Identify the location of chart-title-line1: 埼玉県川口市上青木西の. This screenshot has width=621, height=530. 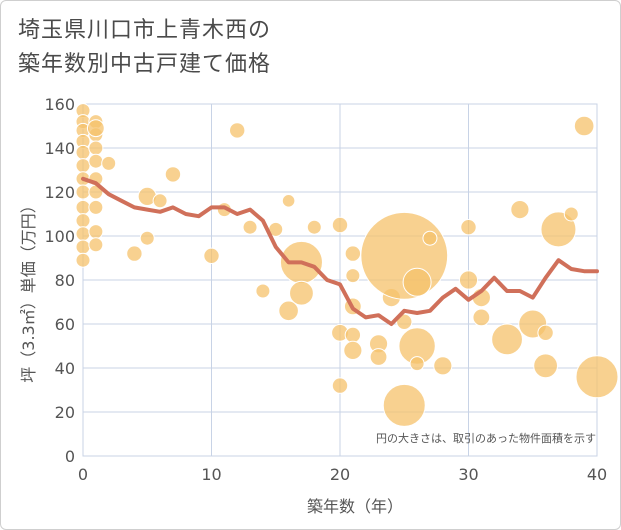
(145, 30).